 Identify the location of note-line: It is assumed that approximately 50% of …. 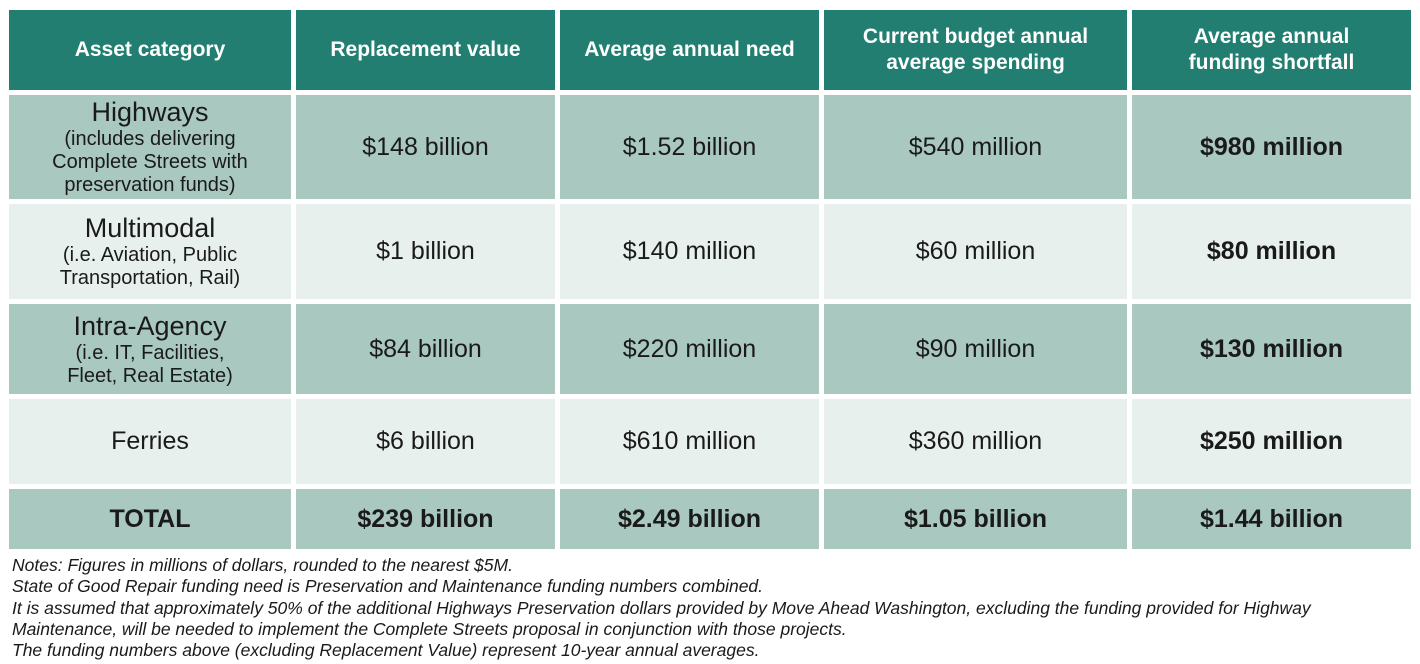
(661, 618).